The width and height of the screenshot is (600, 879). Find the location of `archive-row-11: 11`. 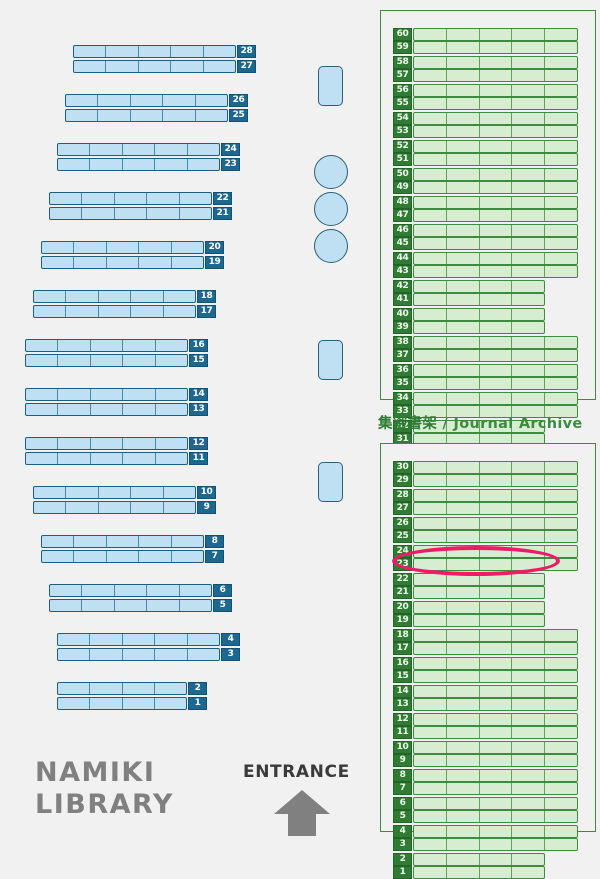

archive-row-11: 11 is located at coordinates (485, 732).